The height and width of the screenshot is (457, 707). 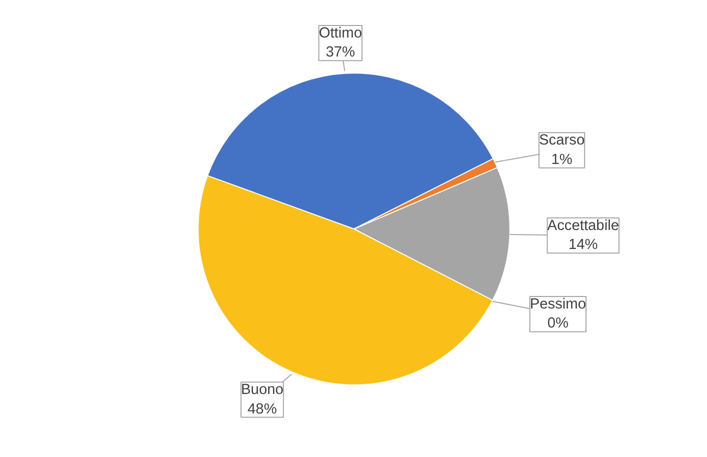 I want to click on data-label: 37%, so click(x=341, y=52).